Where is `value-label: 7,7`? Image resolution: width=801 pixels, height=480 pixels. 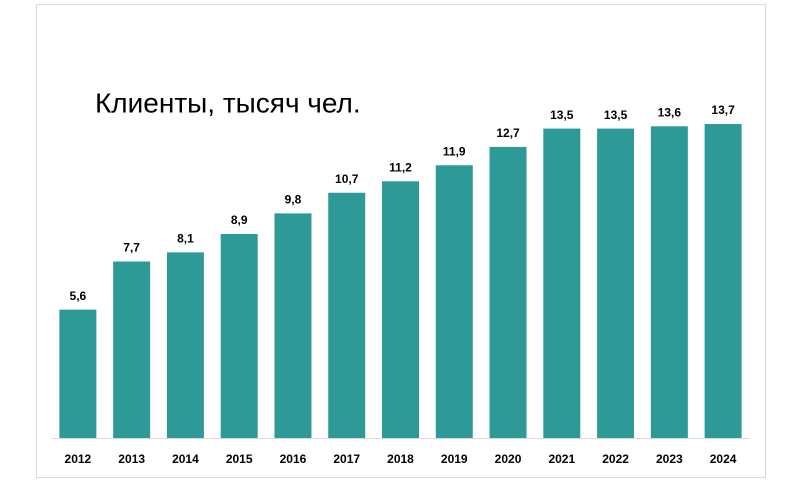
value-label: 7,7 is located at coordinates (131, 248).